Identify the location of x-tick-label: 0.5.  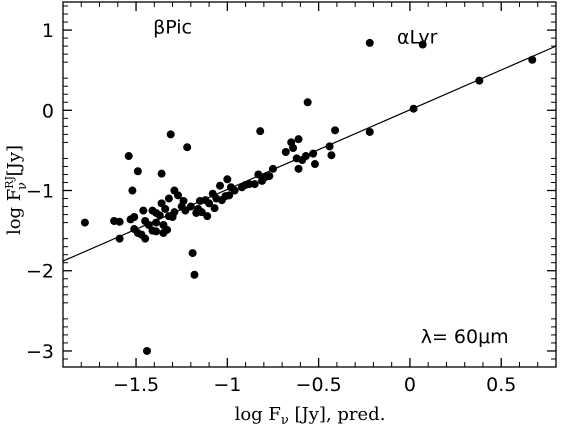
(501, 385).